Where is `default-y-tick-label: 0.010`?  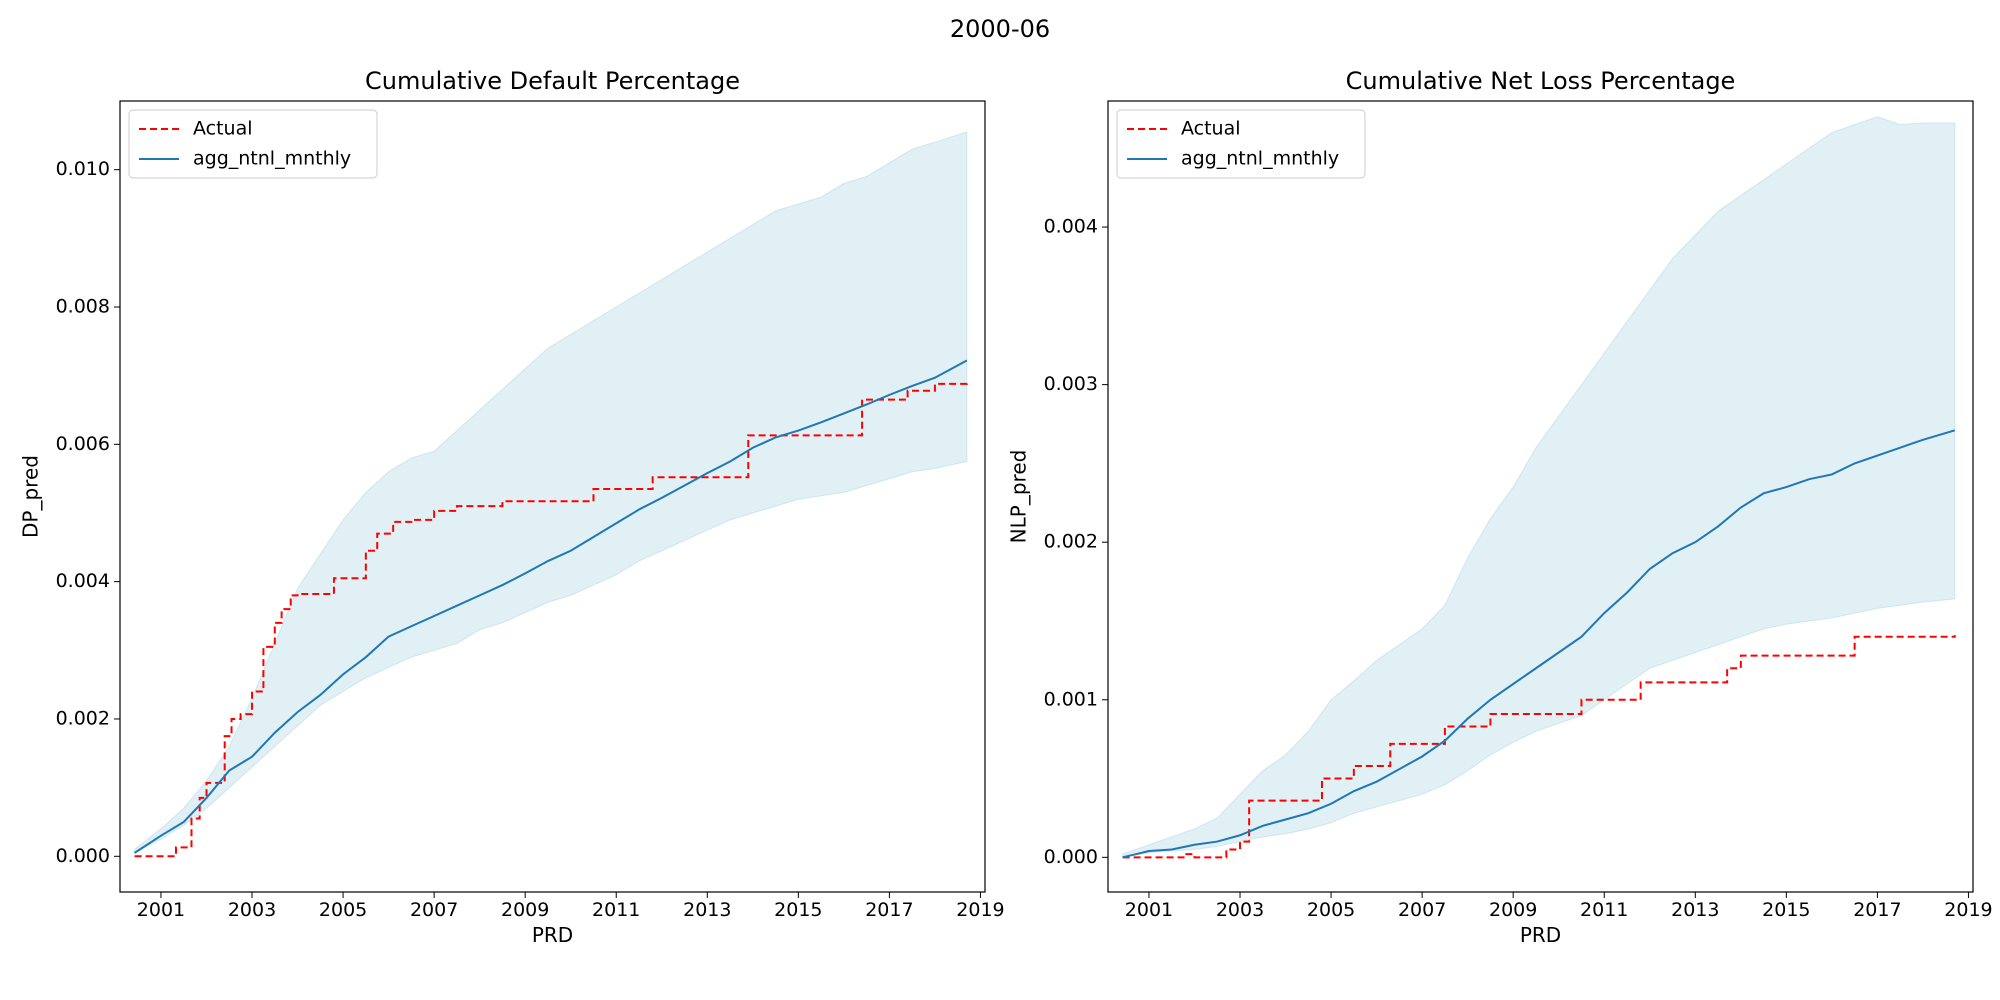
default-y-tick-label: 0.010 is located at coordinates (83, 169).